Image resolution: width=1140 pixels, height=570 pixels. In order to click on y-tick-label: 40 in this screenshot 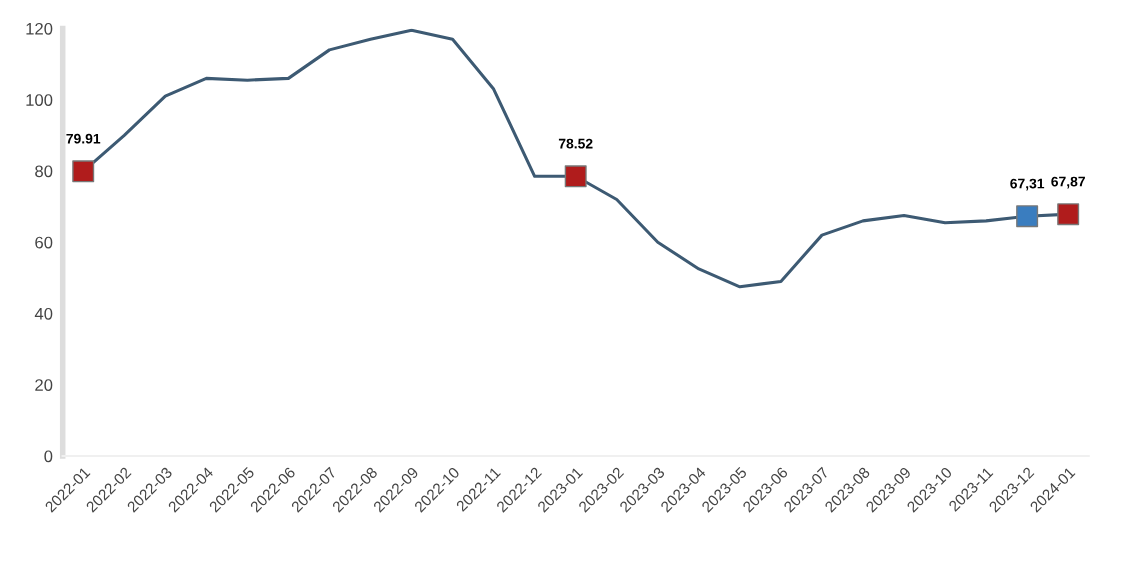, I will do `click(43, 313)`.